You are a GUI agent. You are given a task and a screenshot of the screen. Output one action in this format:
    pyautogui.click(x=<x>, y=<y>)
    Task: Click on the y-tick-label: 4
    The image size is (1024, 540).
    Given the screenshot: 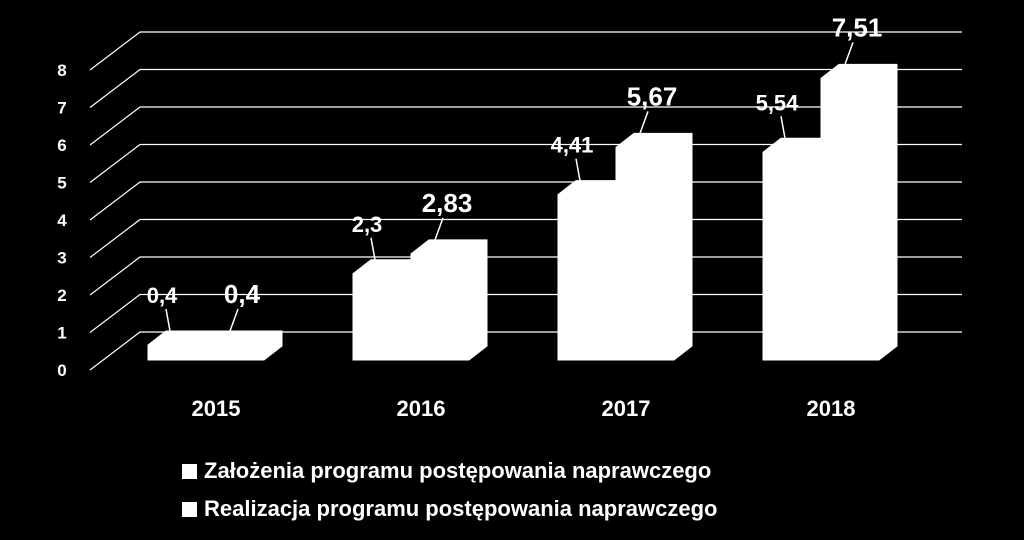 What is the action you would take?
    pyautogui.click(x=62, y=220)
    